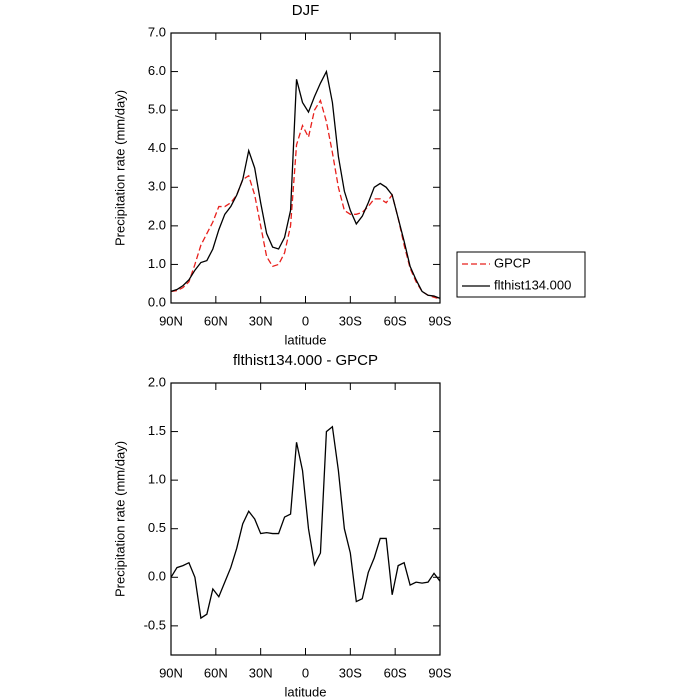 The image size is (700, 700). What do you see at coordinates (512, 262) in the screenshot?
I see `legend-label: GPCP` at bounding box center [512, 262].